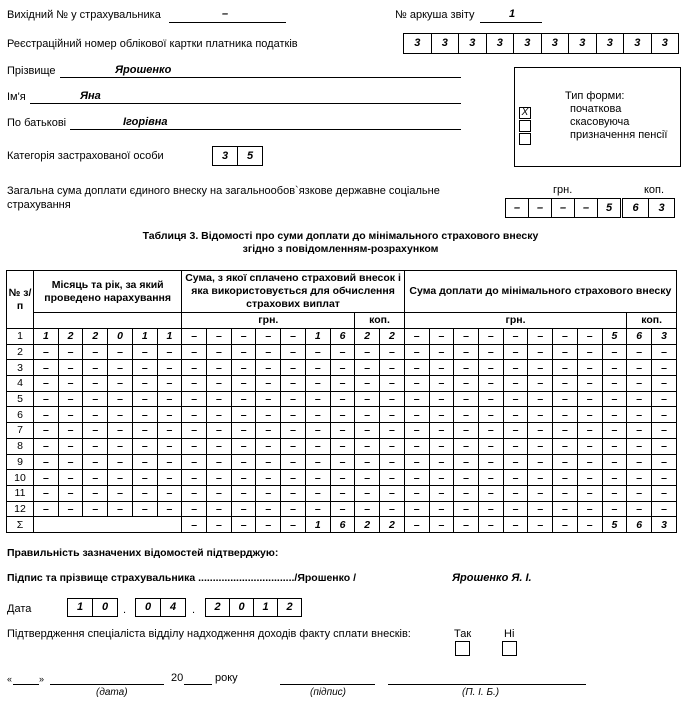 This screenshot has height=704, width=681. Describe the element at coordinates (525, 139) in the screenshot. I see `form-type-pension-checkbox` at that location.